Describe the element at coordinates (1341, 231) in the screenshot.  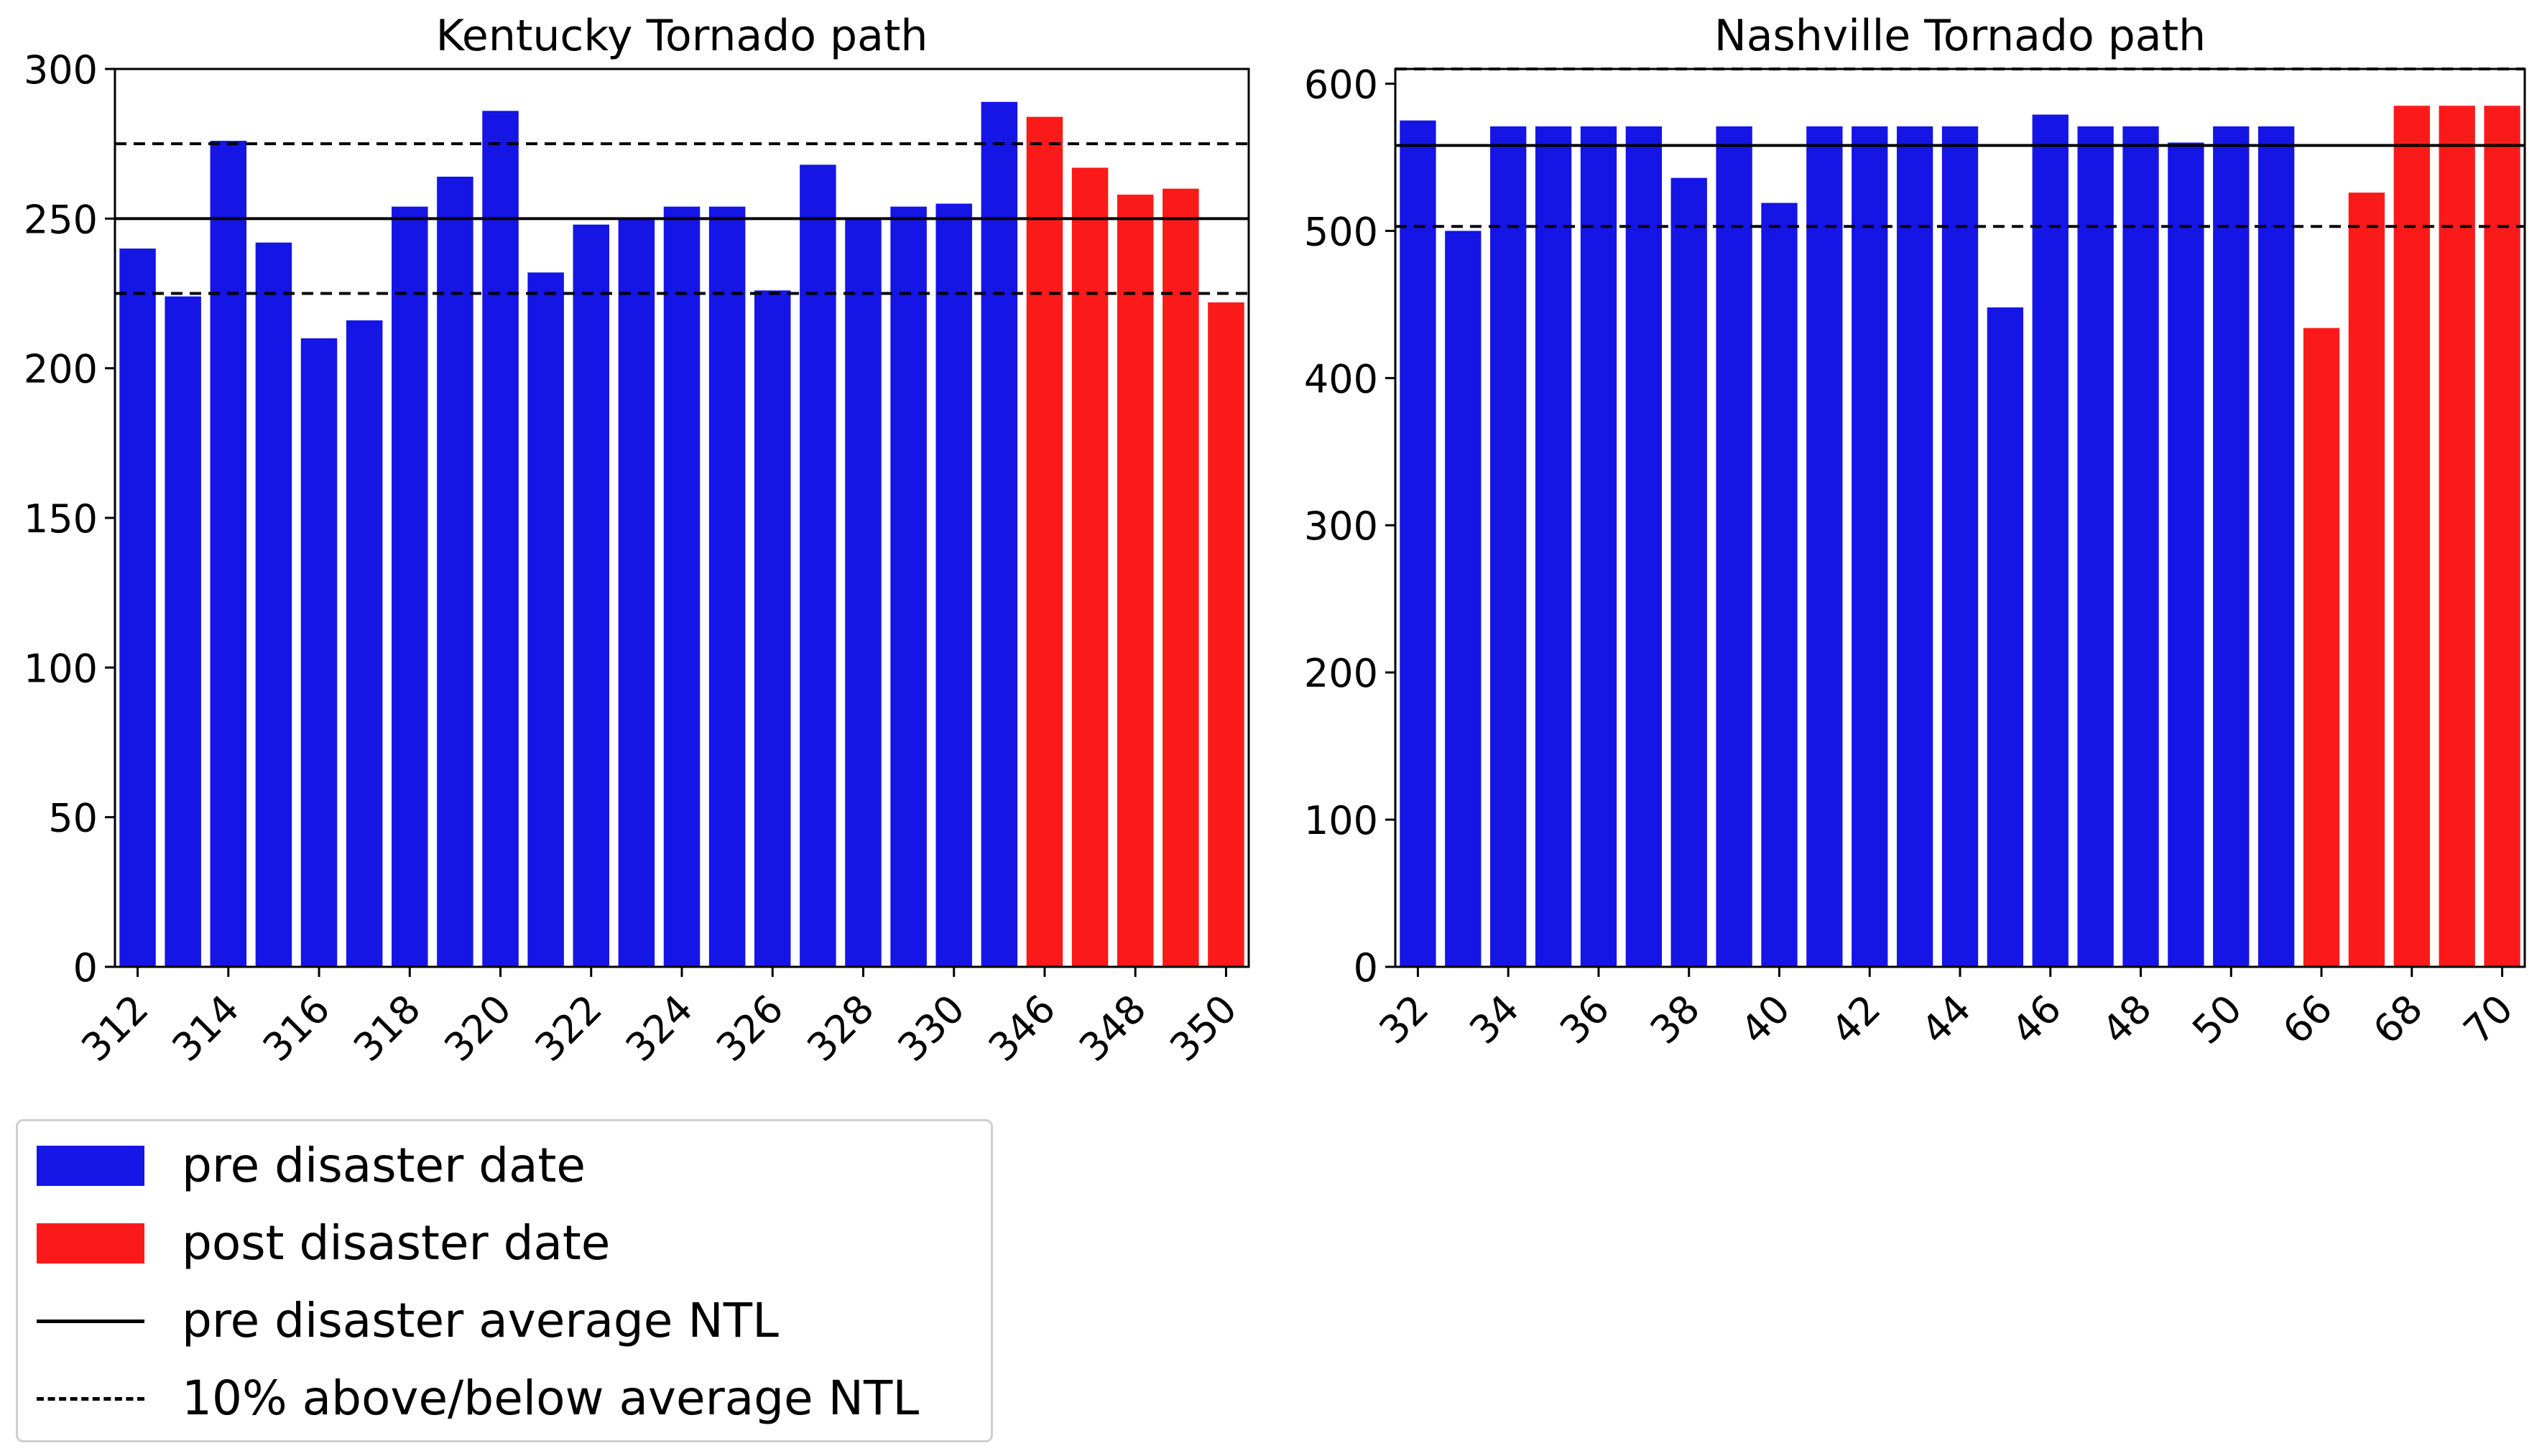
I see `y-tick-label: 500` at that location.